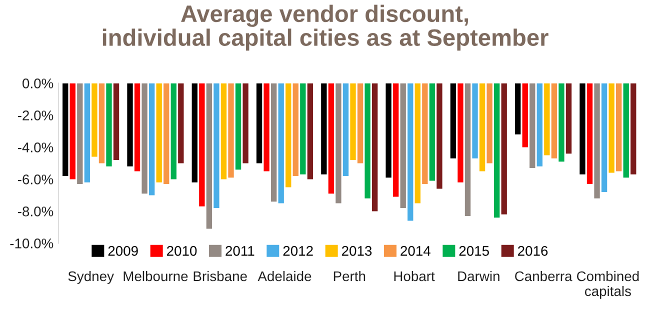  I want to click on y-tick-label: -6.0%, so click(36, 179).